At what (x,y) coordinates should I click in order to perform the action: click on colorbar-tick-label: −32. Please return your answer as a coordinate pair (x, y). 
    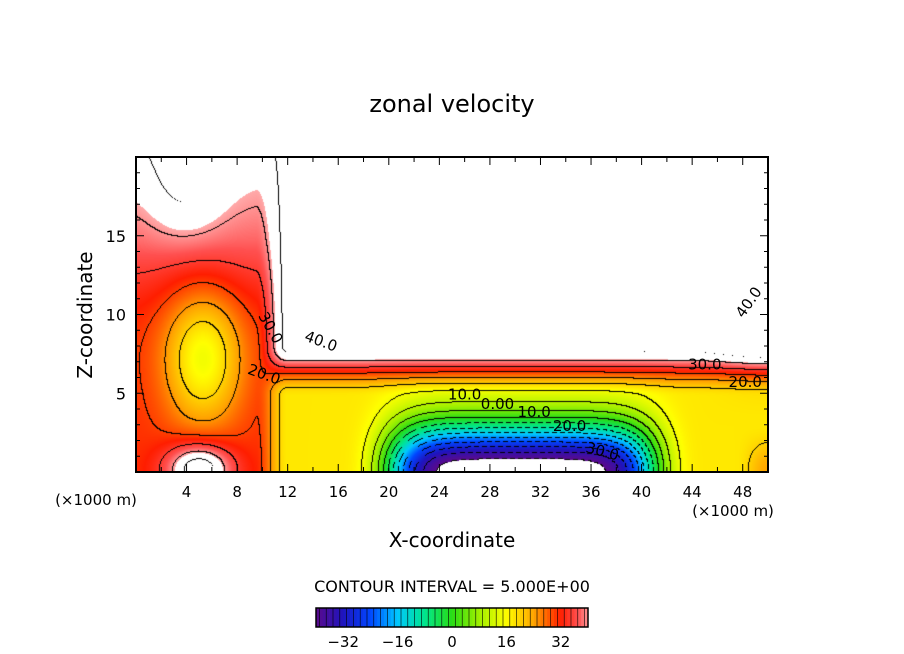
    Looking at the image, I should click on (343, 642).